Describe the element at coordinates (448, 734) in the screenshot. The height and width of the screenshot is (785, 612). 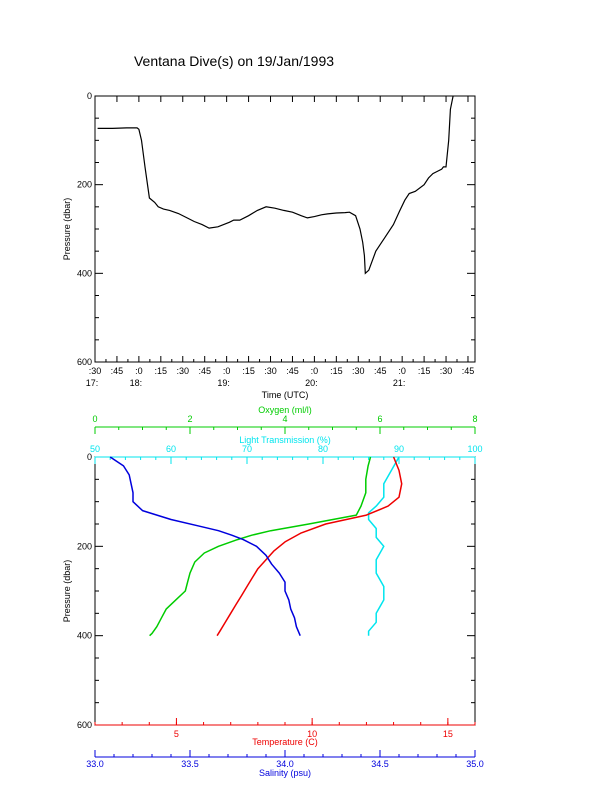
I see `temperature-tick-label: 15` at that location.